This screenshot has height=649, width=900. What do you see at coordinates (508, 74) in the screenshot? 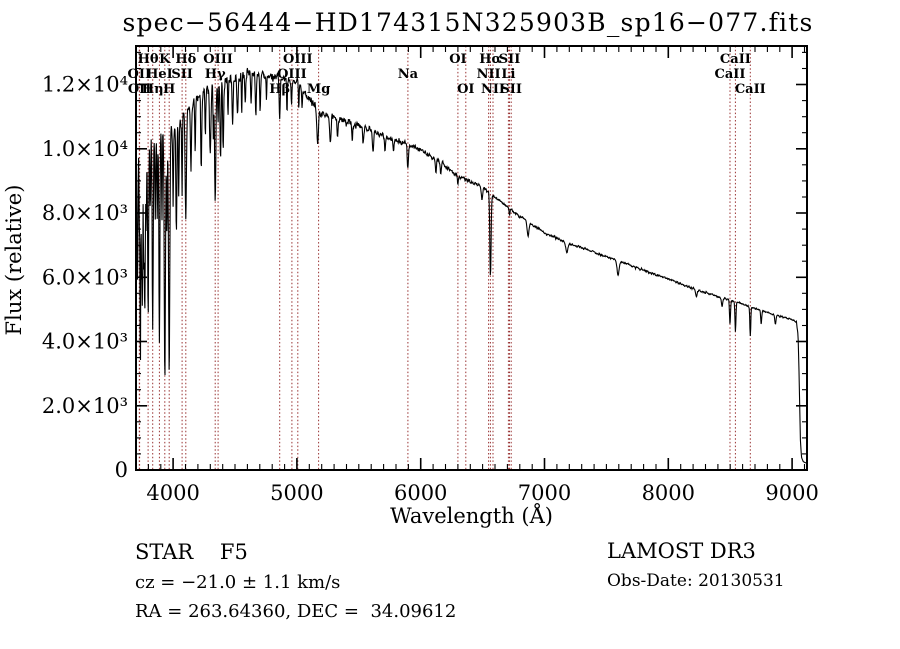
I see `spectral-line-label: Li` at bounding box center [508, 74].